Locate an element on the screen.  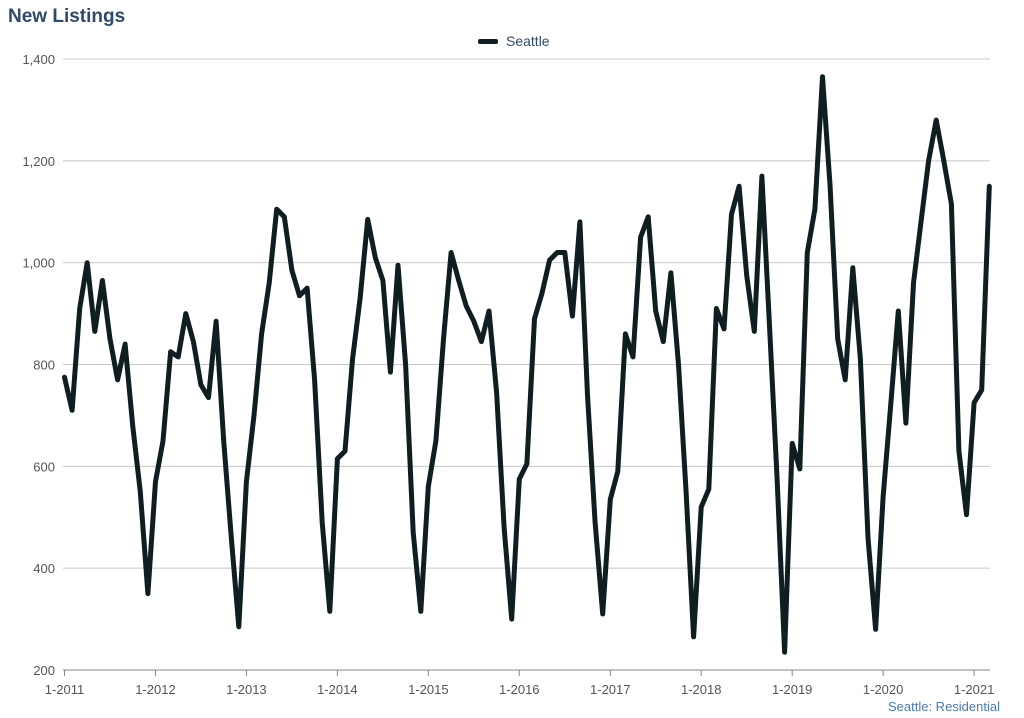
x-tick-label: 1-2019 is located at coordinates (792, 689).